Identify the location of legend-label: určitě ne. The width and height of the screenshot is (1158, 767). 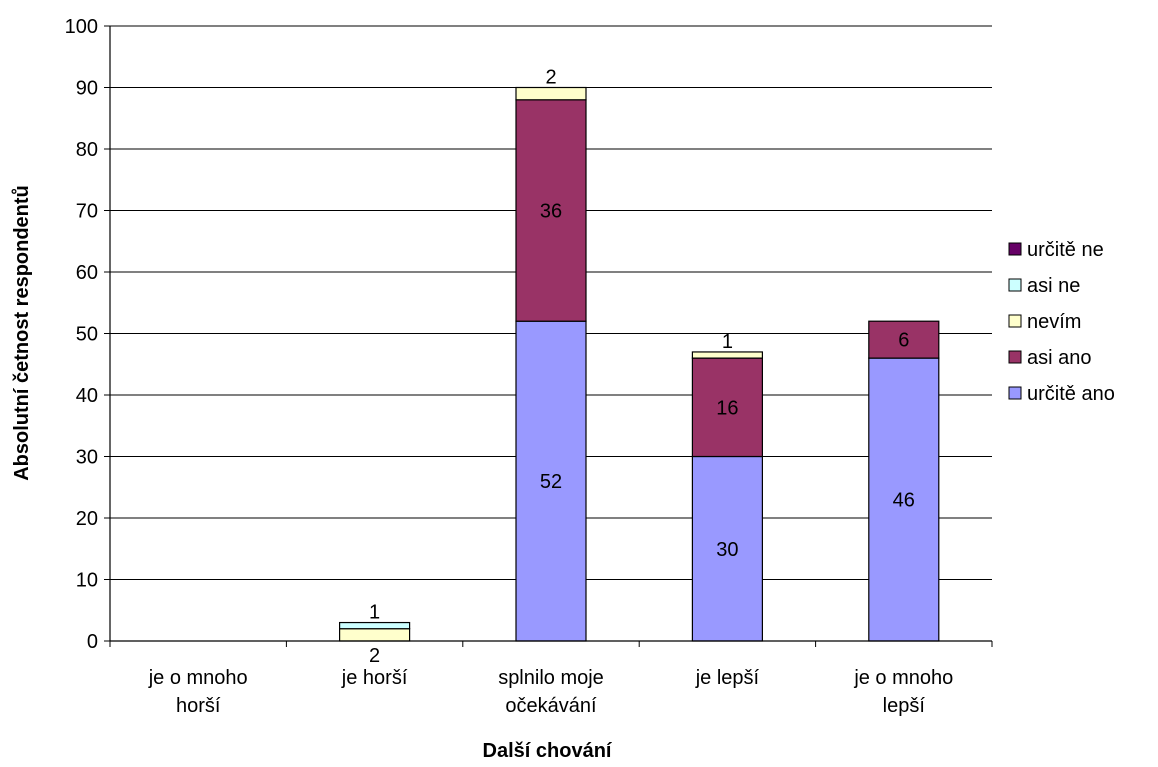
(1065, 250).